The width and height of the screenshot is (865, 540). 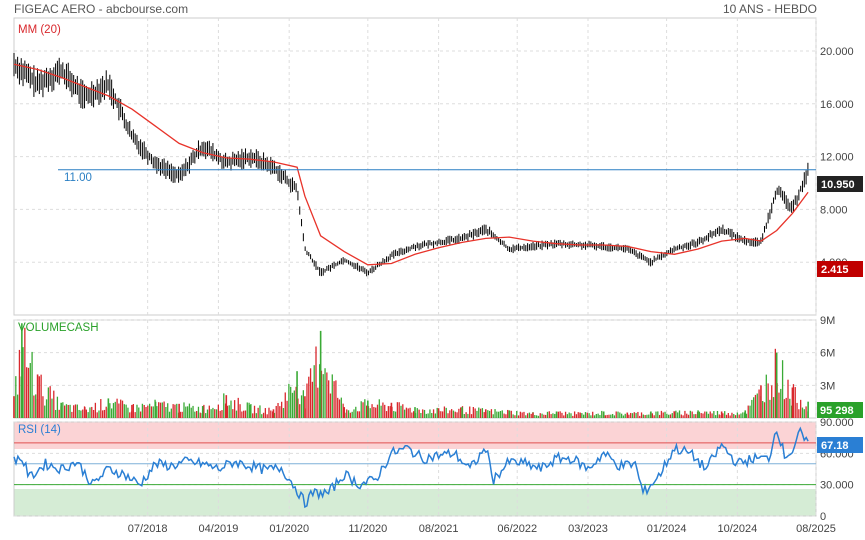 I want to click on rsi-last-value: 67.18, so click(x=835, y=446).